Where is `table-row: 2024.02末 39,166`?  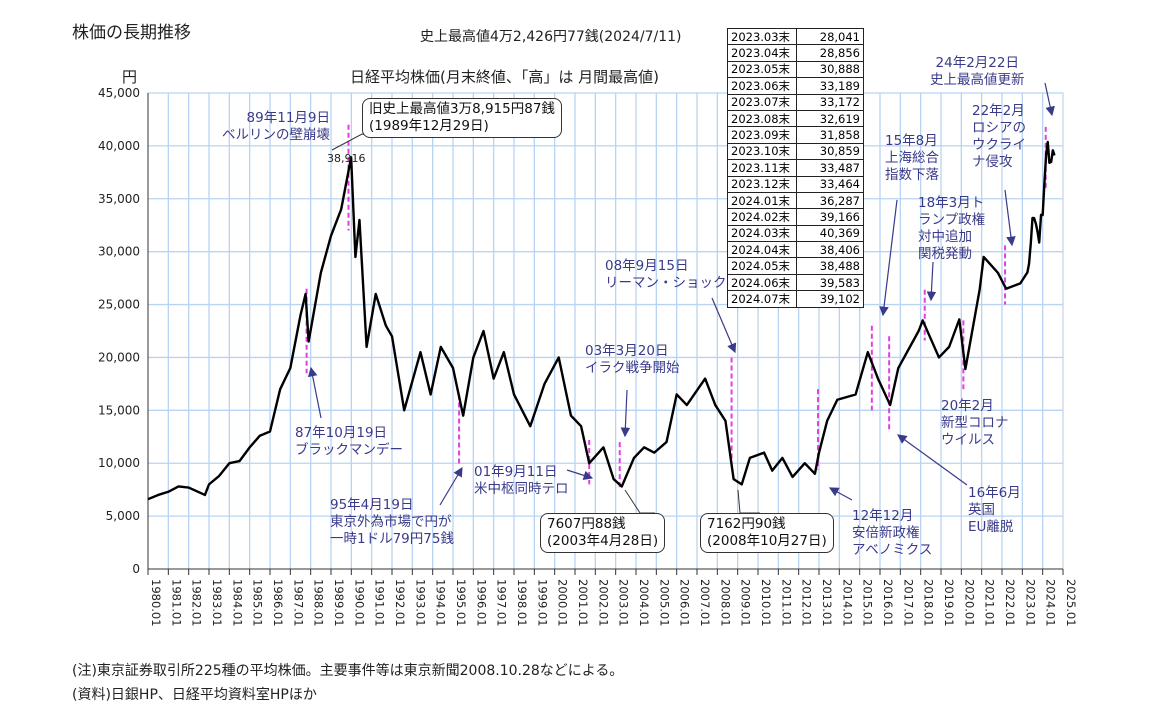
table-row: 2024.02末 39,166 is located at coordinates (795, 217).